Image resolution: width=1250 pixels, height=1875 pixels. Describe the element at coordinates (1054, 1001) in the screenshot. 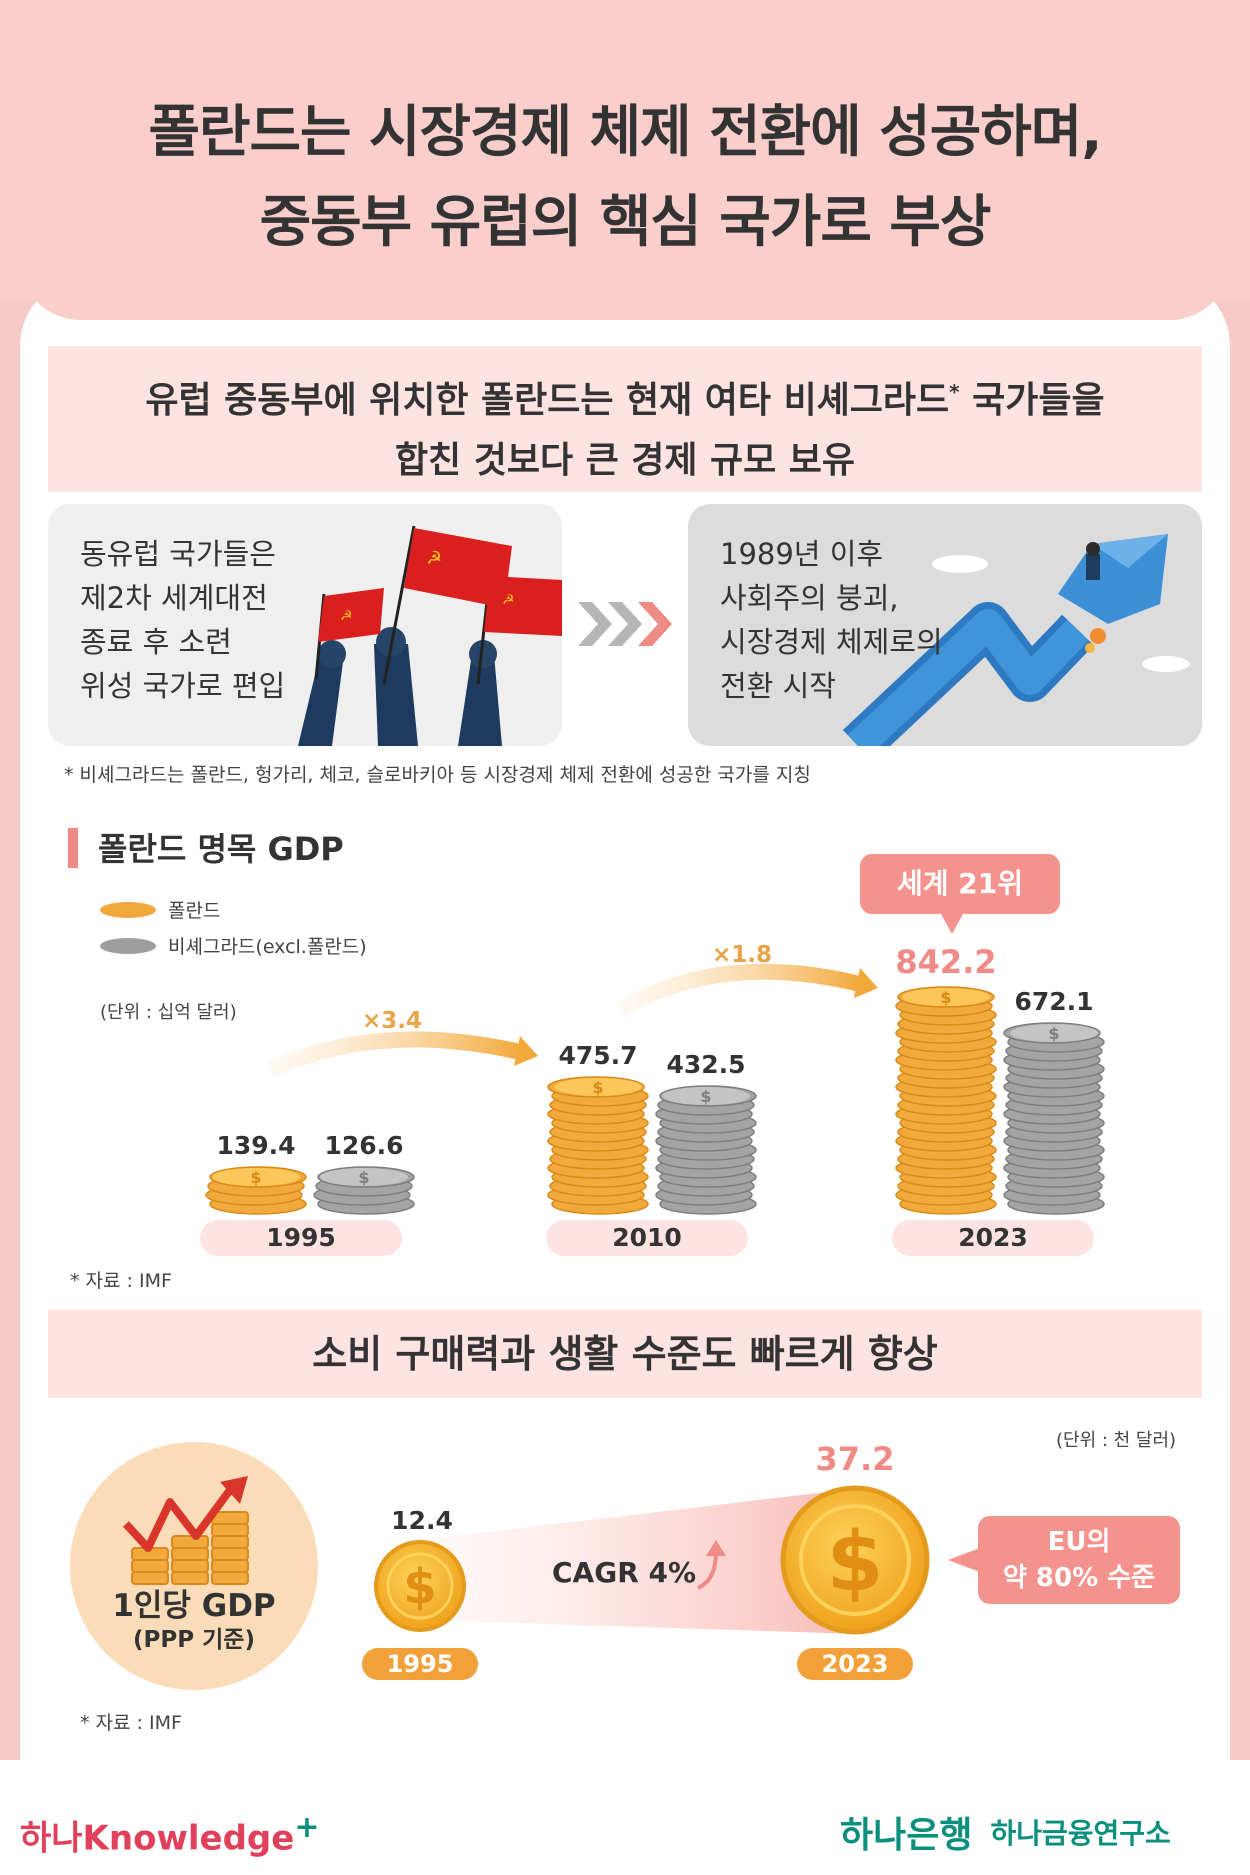

I see `visegrad-value-label: 672.1` at that location.